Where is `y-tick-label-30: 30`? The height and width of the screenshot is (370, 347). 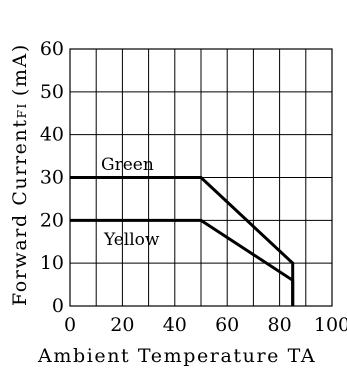
y-tick-label-30: 30 is located at coordinates (52, 178).